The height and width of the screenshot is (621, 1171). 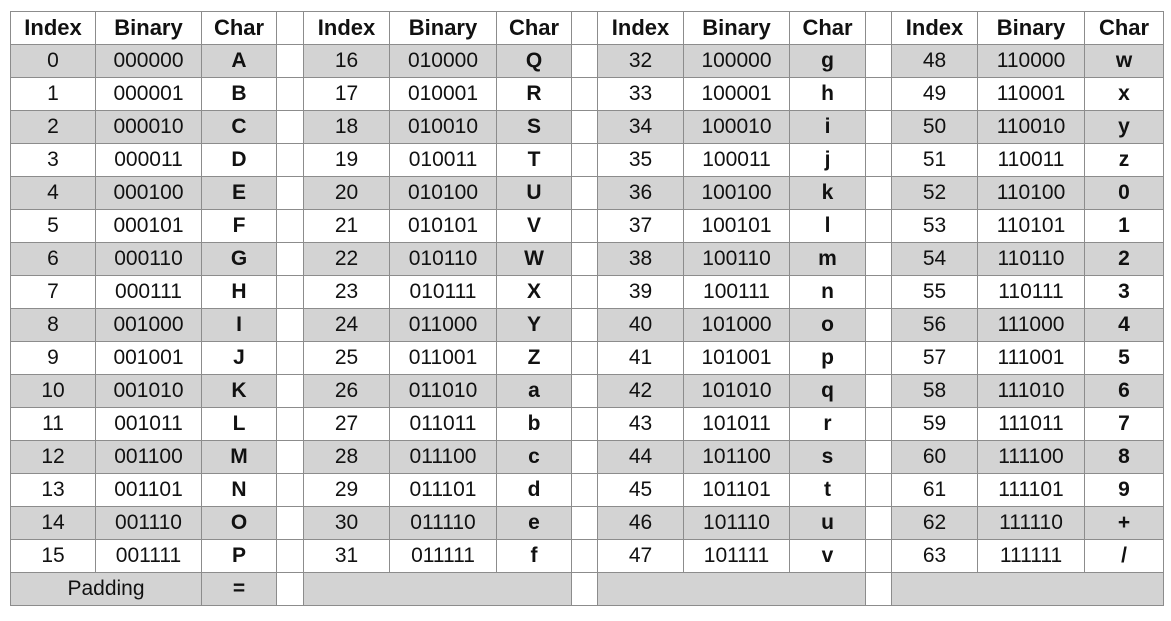 I want to click on char-cell: d, so click(x=534, y=490).